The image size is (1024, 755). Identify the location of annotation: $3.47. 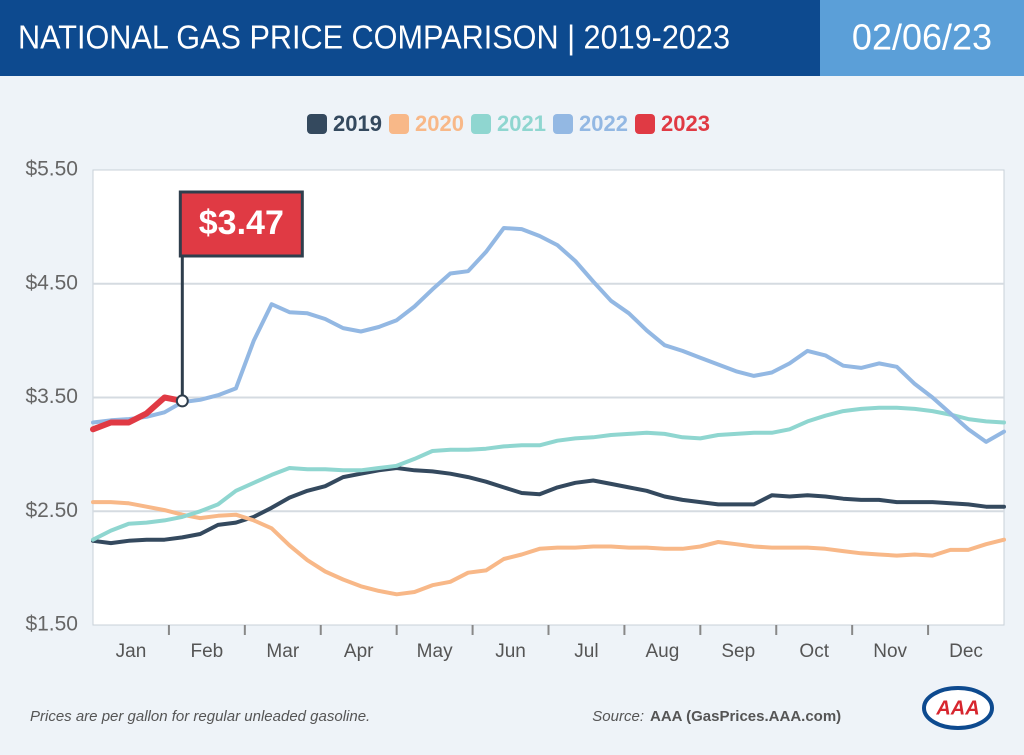
(241, 223).